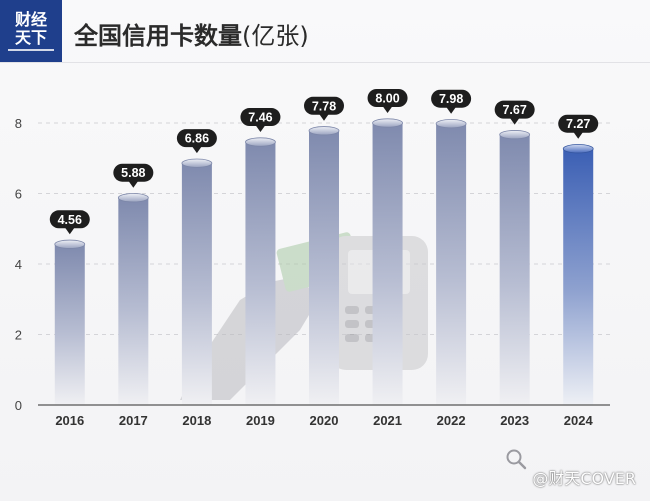 The image size is (650, 501). I want to click on value-label-text: 7.46, so click(260, 118).